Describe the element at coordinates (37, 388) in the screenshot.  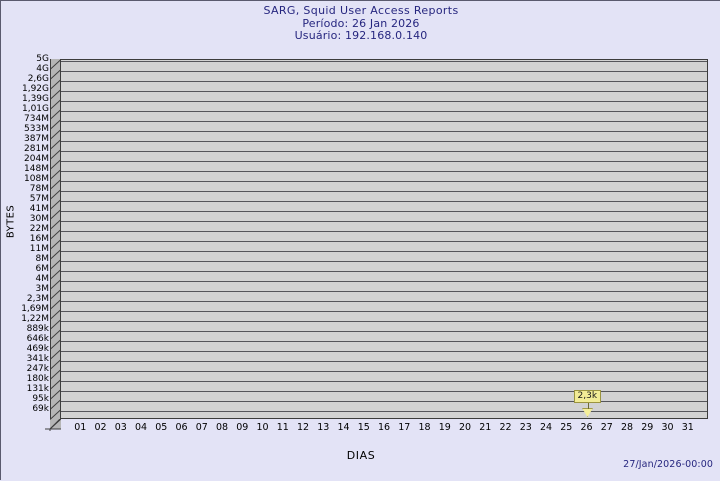
I see `y-axis-tick-label: 131k` at that location.